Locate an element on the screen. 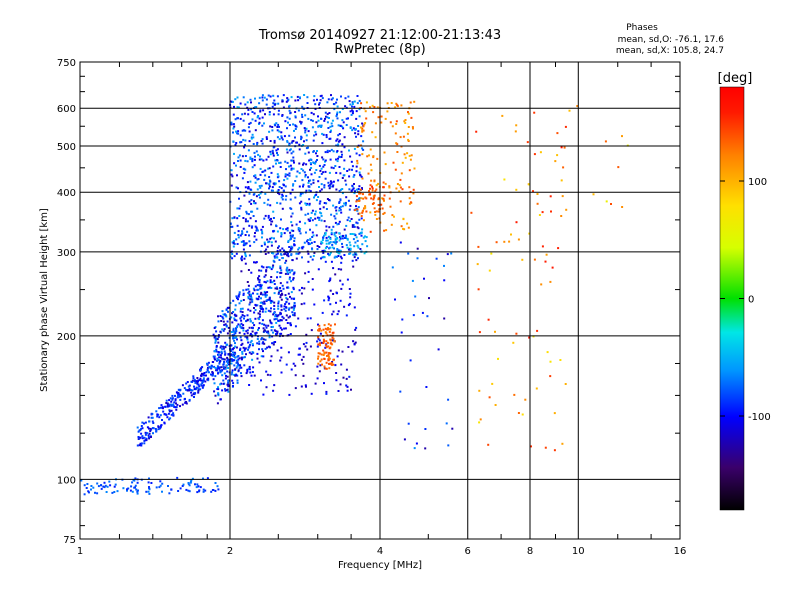  y-tick-label: 300 is located at coordinates (66, 253).